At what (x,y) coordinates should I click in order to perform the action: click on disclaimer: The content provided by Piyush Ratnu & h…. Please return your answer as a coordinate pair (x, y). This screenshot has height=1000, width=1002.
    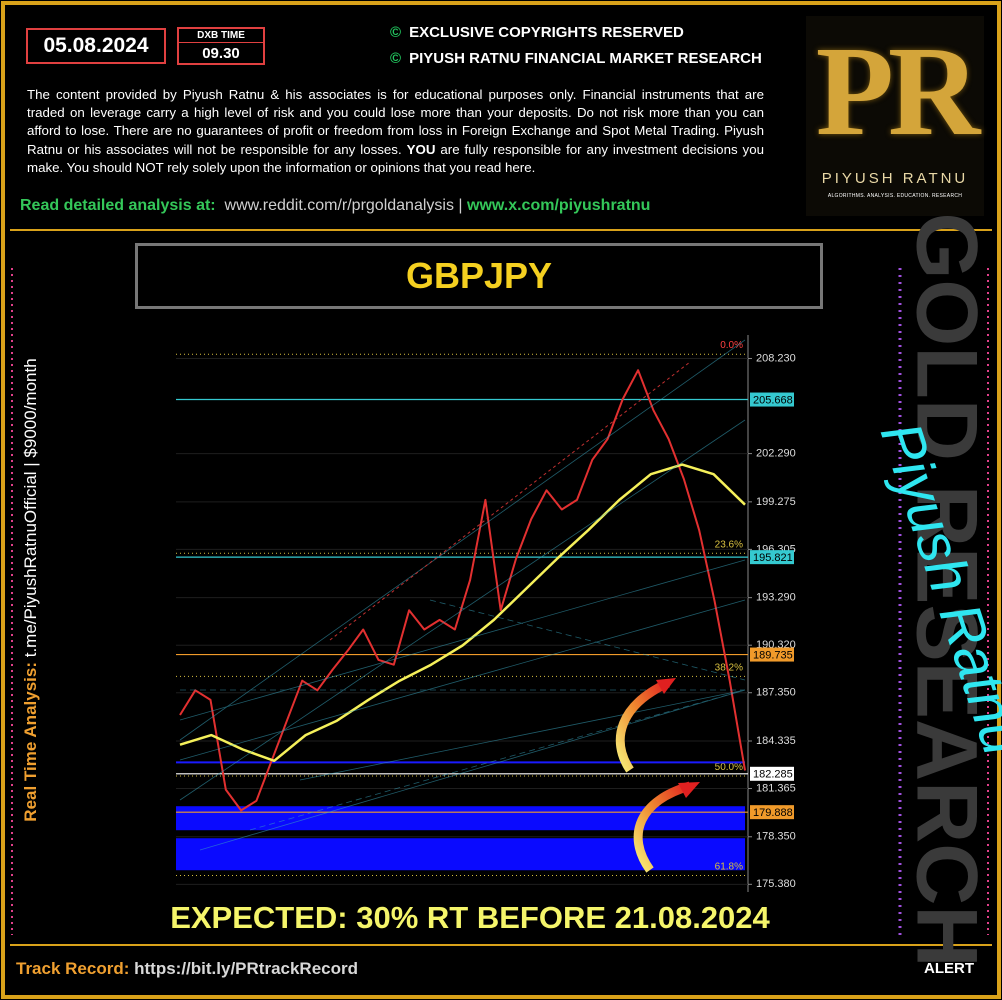
    Looking at the image, I should click on (395, 131).